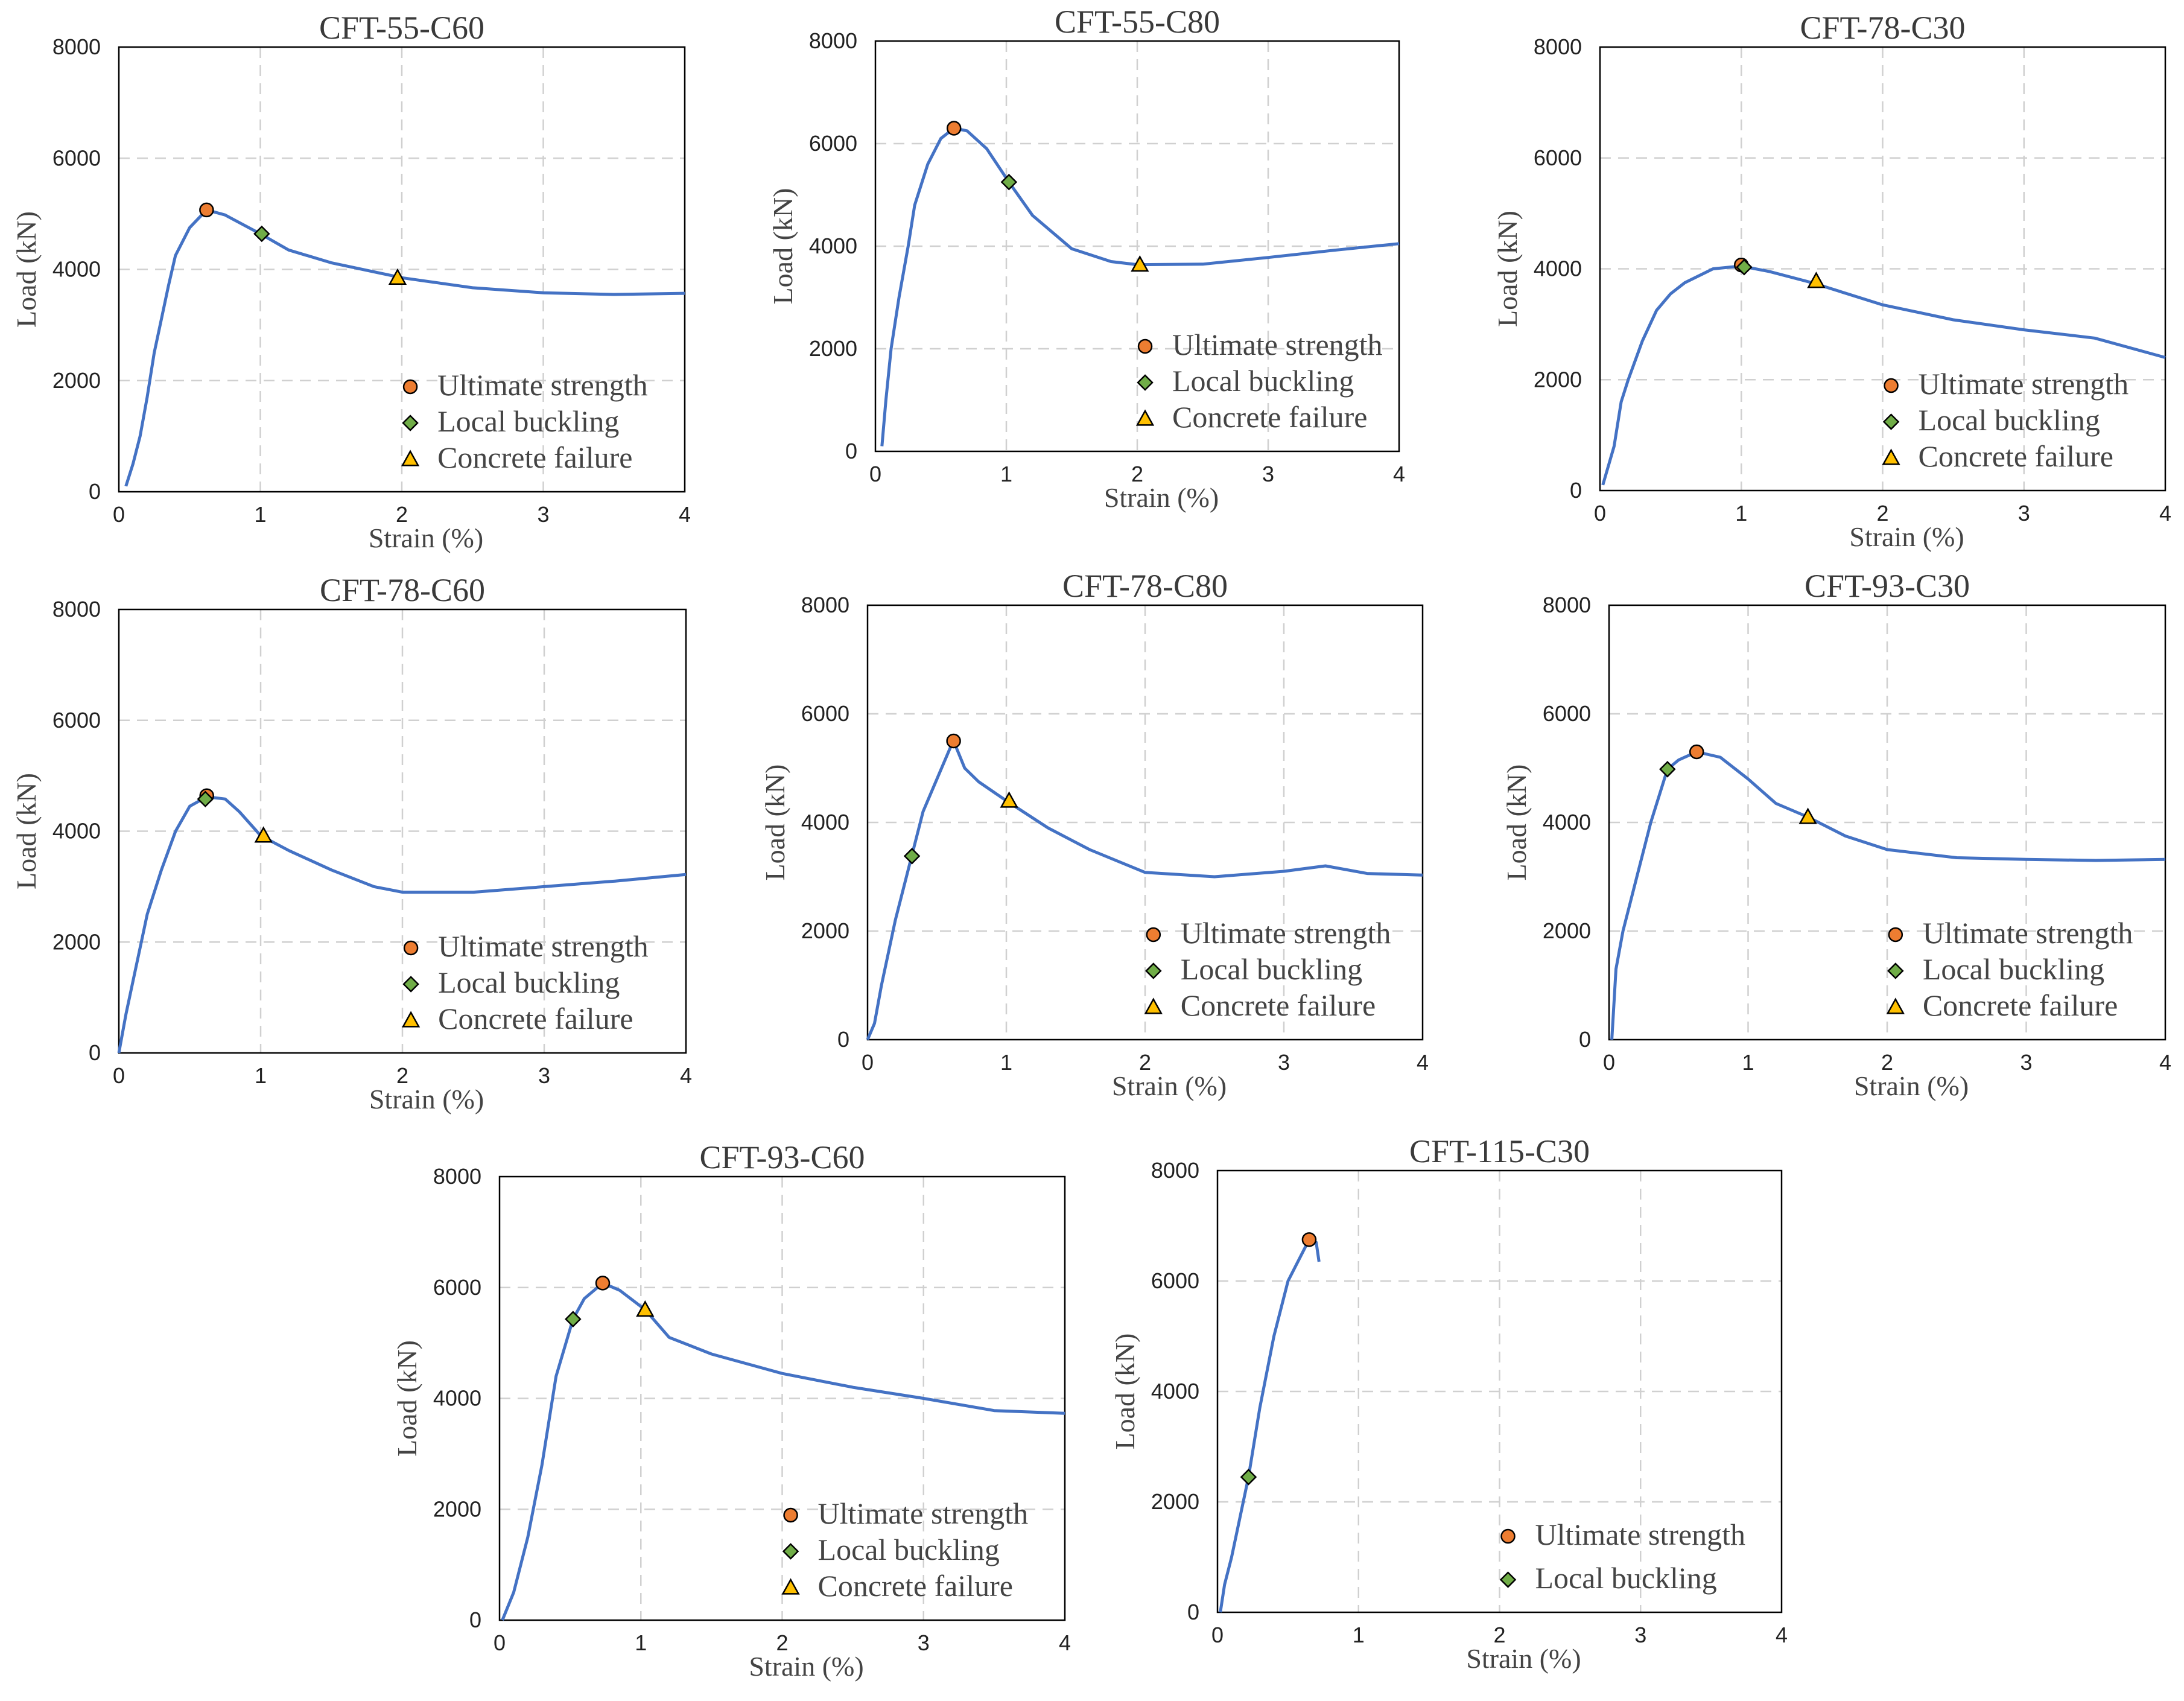  What do you see at coordinates (1499, 1151) in the screenshot?
I see `chart-title: CFT-115-C30` at bounding box center [1499, 1151].